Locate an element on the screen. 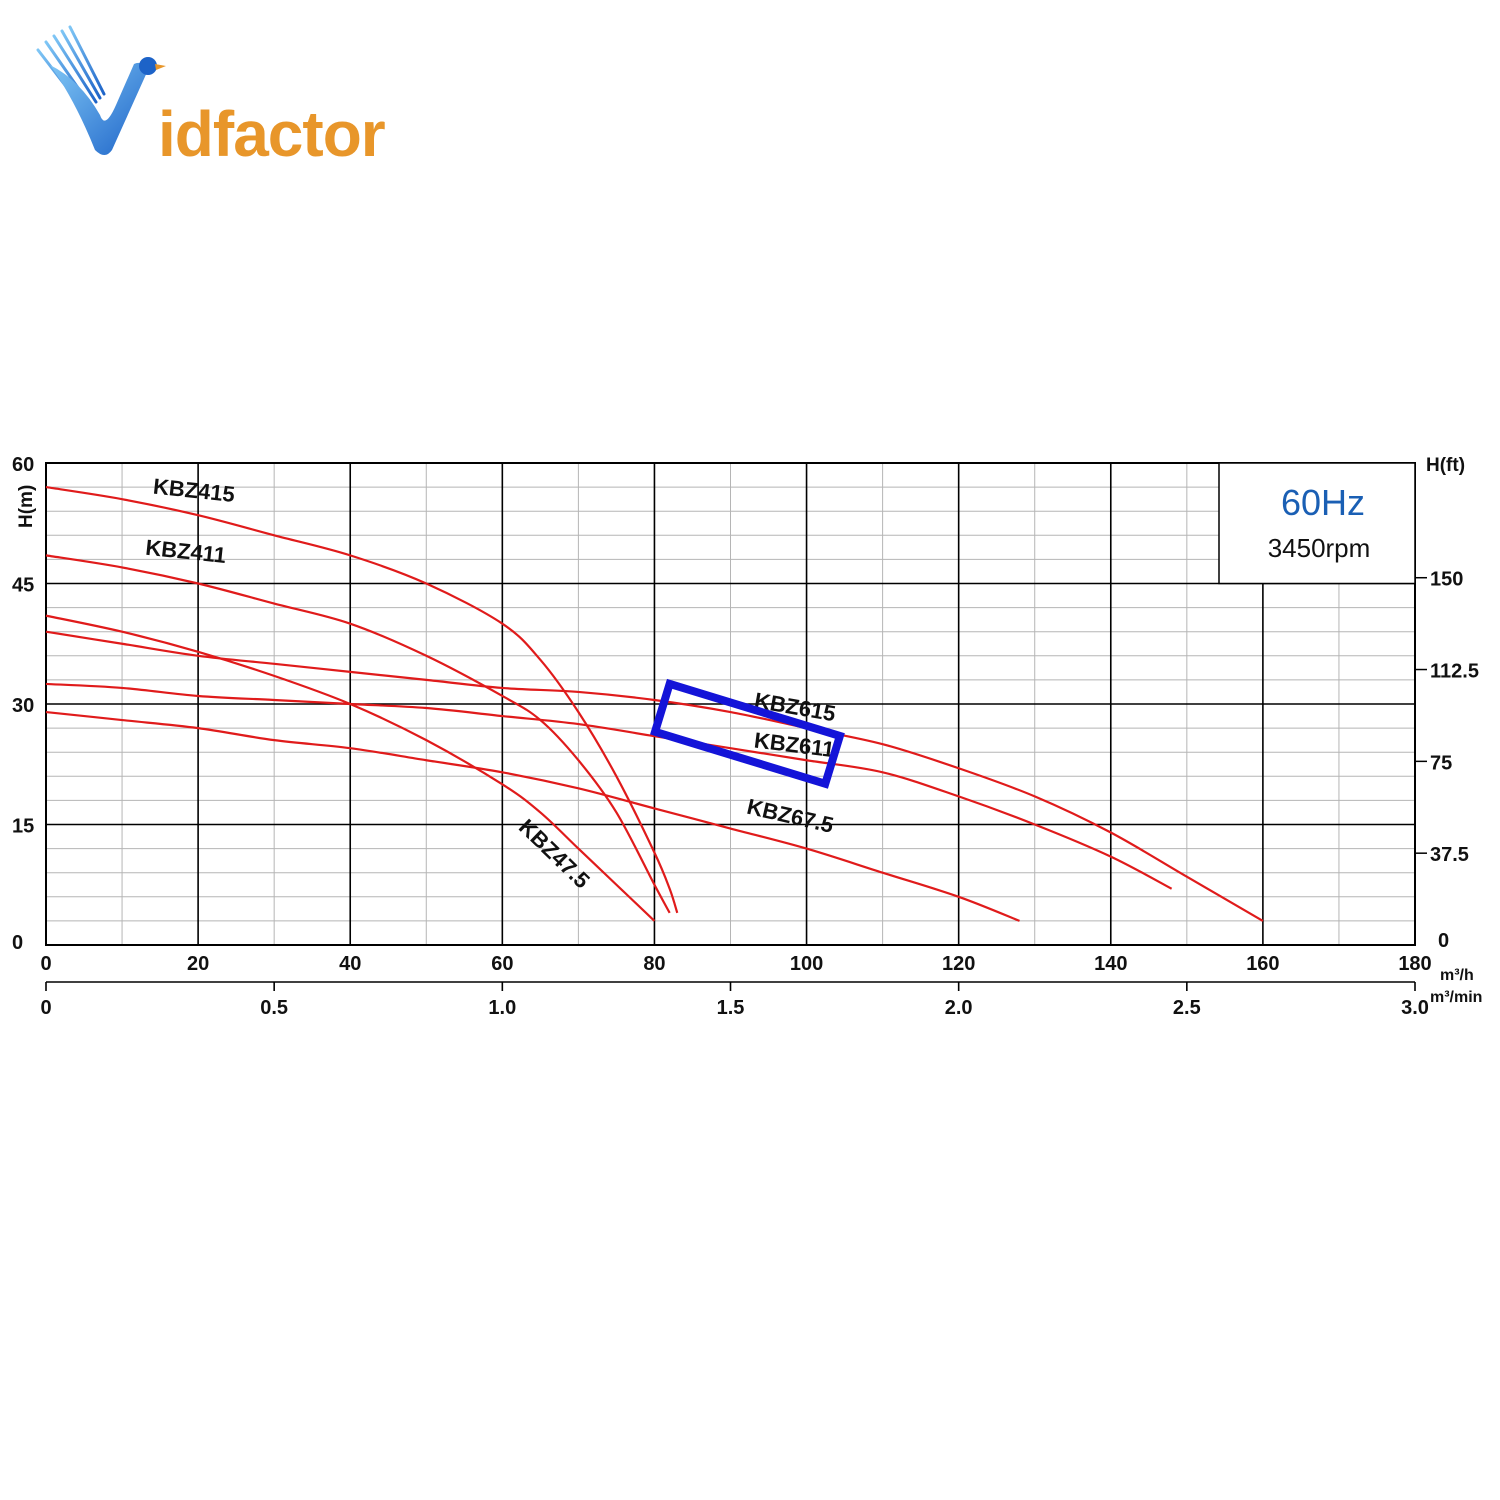 The height and width of the screenshot is (1500, 1500). curve-kbz611 is located at coordinates (609, 786).